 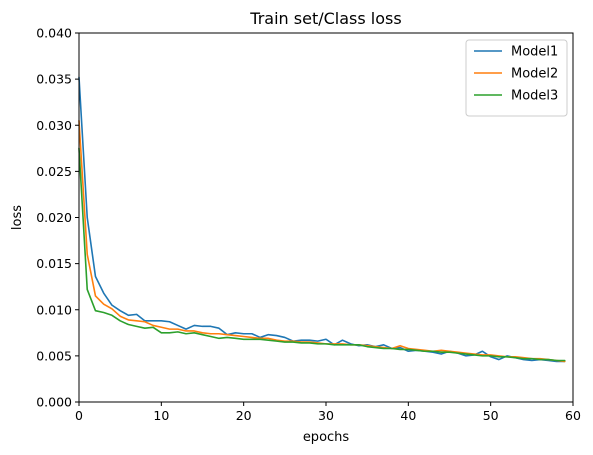 What do you see at coordinates (54, 79) in the screenshot?
I see `y-tick-label: 0.035` at bounding box center [54, 79].